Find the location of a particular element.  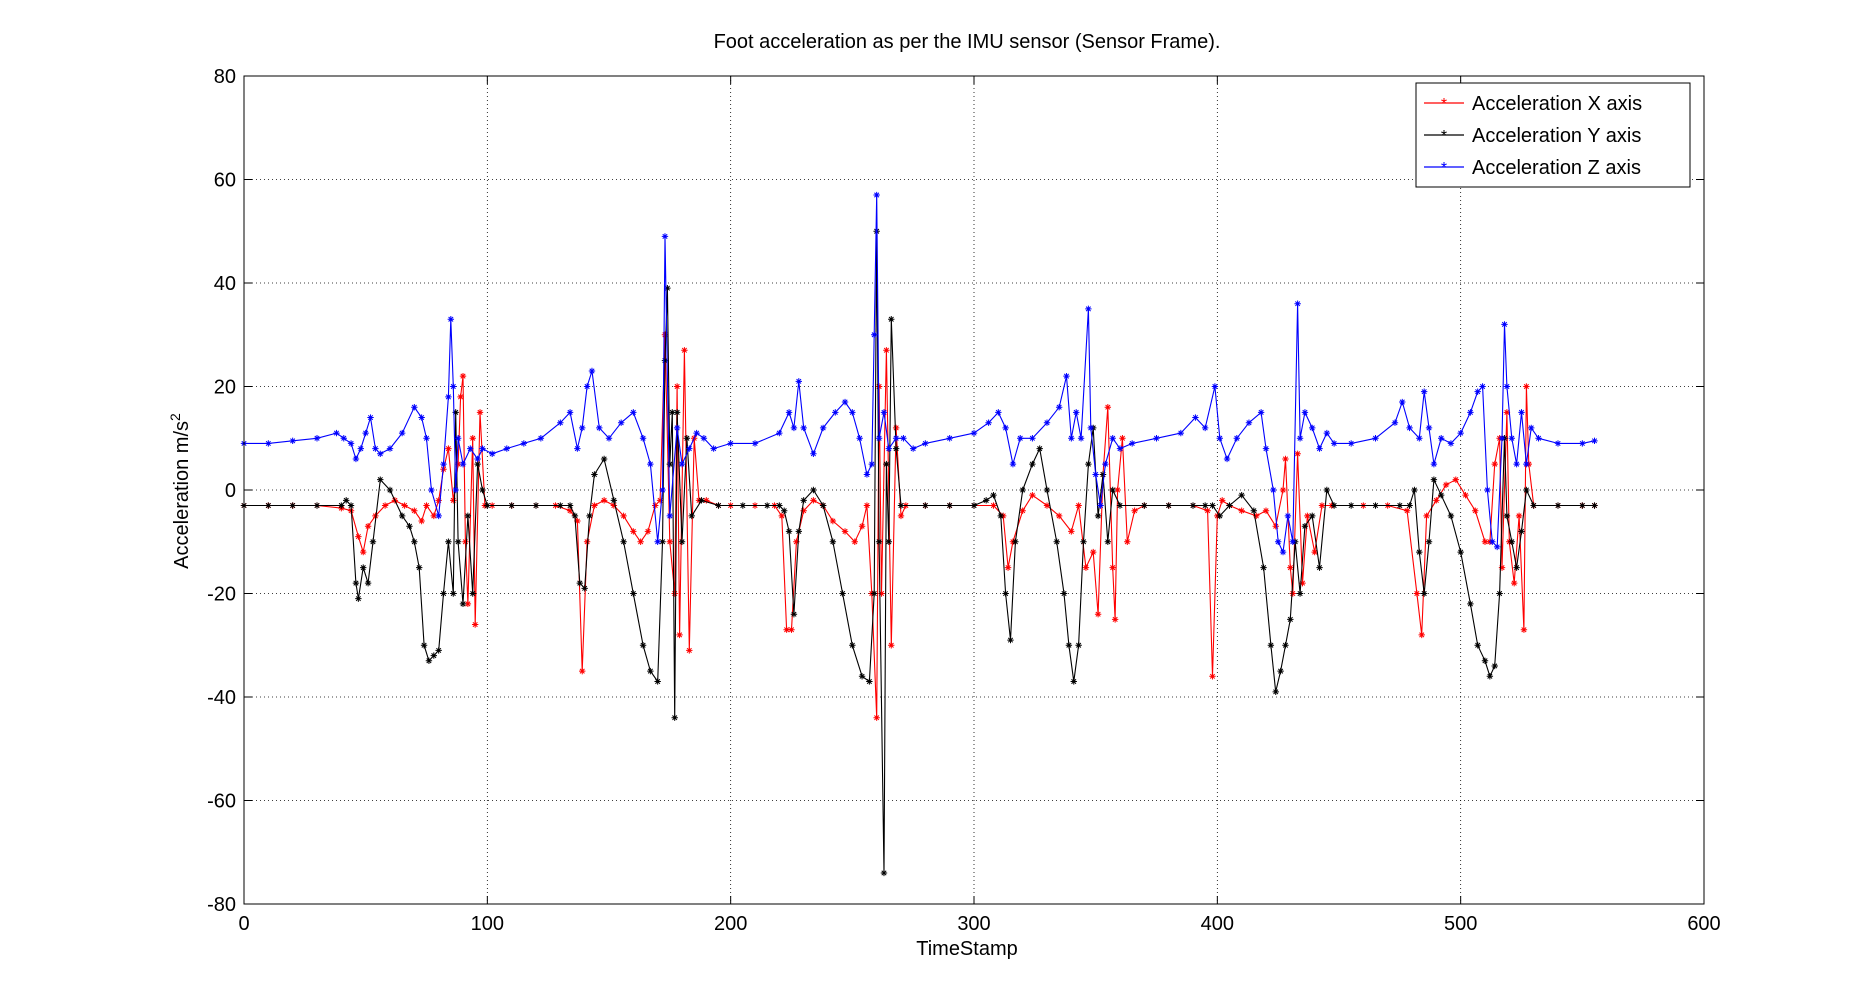

legend-label-z: Acceleration Z axis is located at coordinates (1556, 168).